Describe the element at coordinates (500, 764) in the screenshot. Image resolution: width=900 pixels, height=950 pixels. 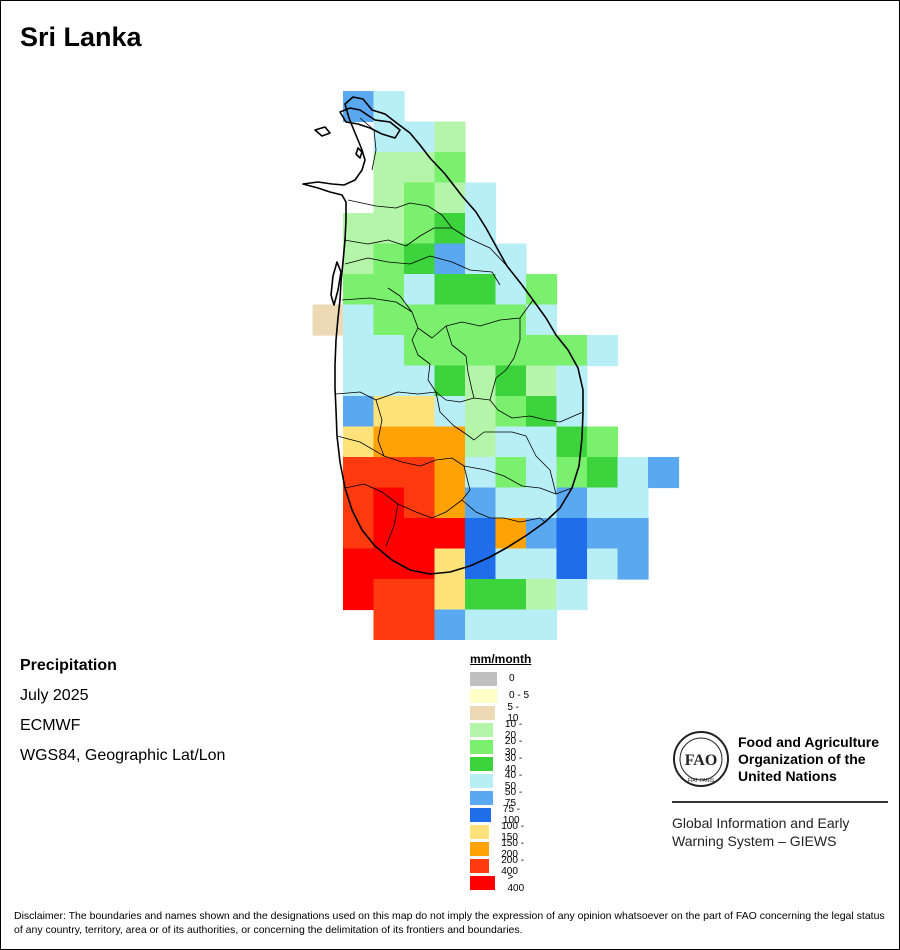
I see `legend-item: 30 - 40` at that location.